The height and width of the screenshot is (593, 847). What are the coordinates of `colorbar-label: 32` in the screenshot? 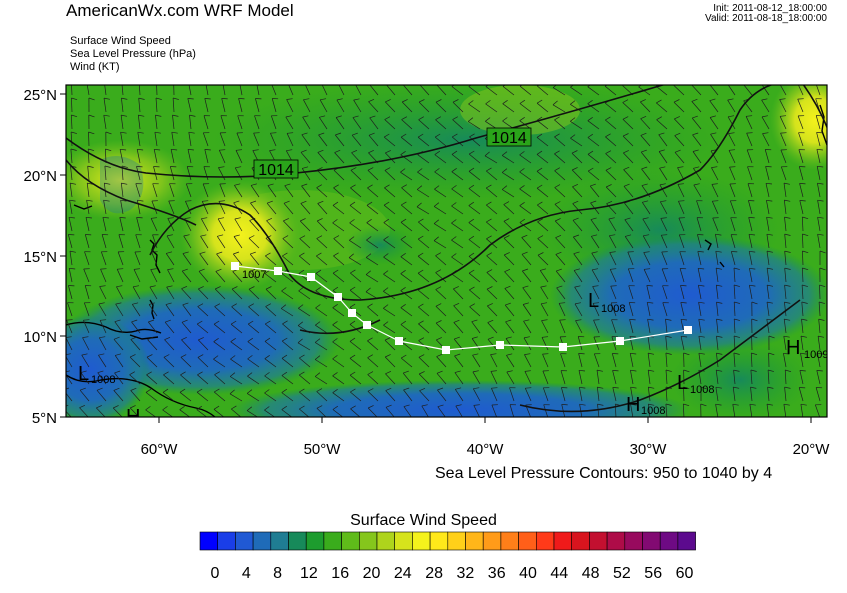 It's located at (466, 573).